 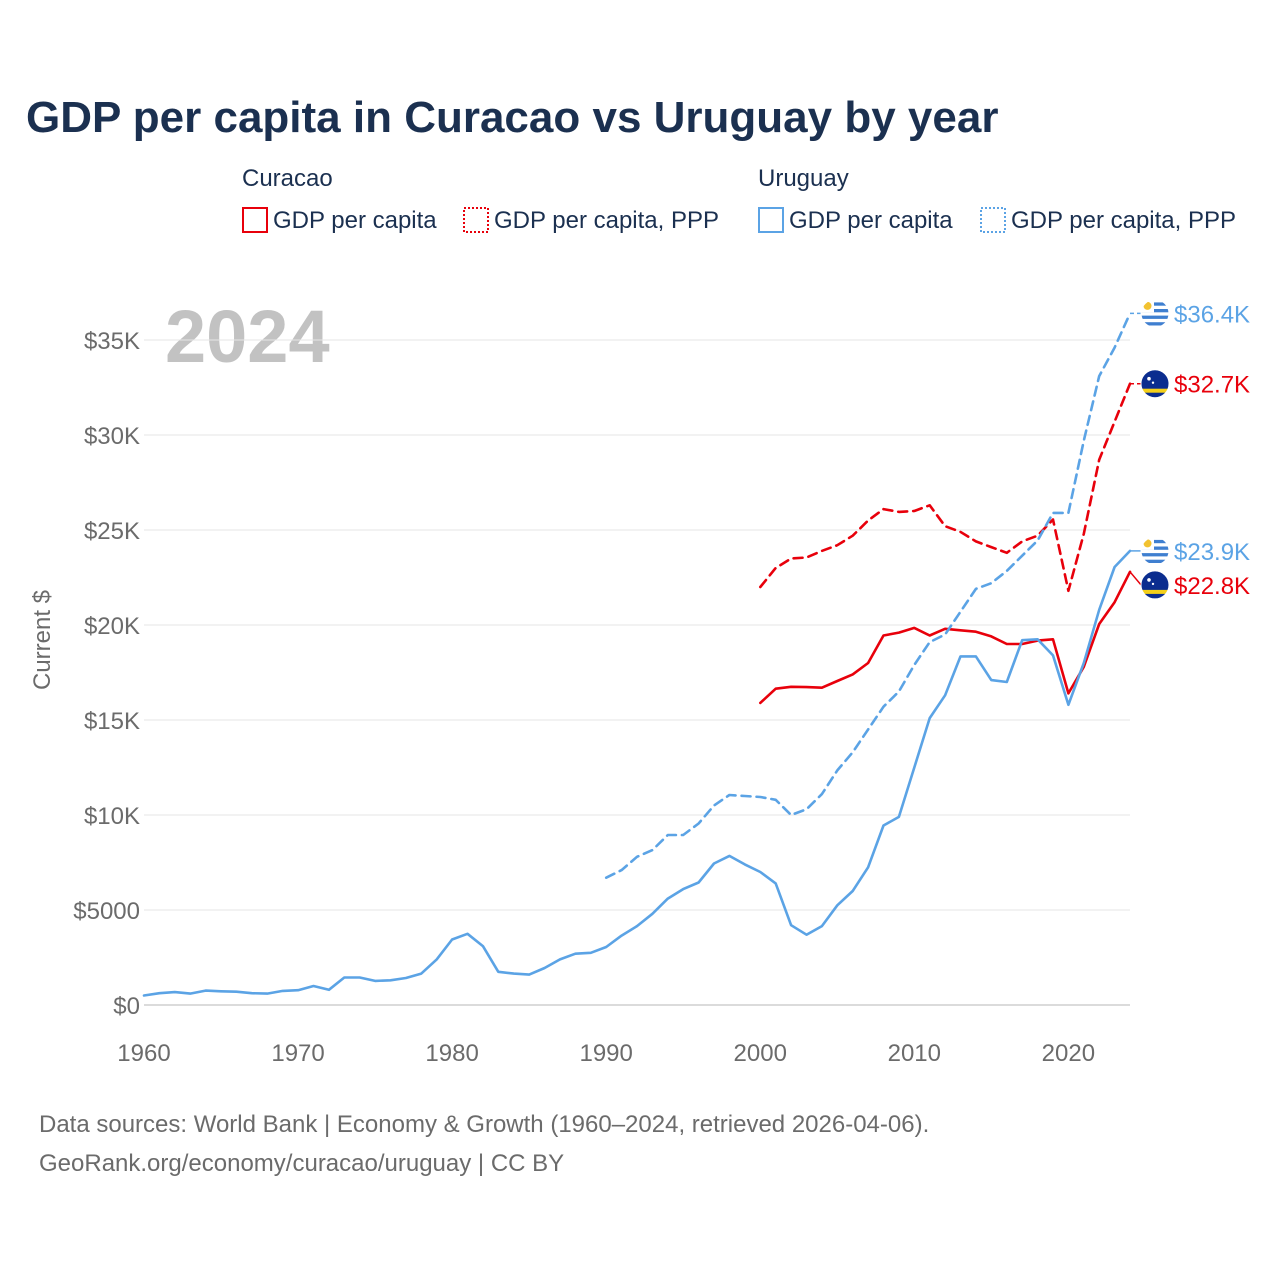 I want to click on x-tick-label: 2020, so click(x=1068, y=1053).